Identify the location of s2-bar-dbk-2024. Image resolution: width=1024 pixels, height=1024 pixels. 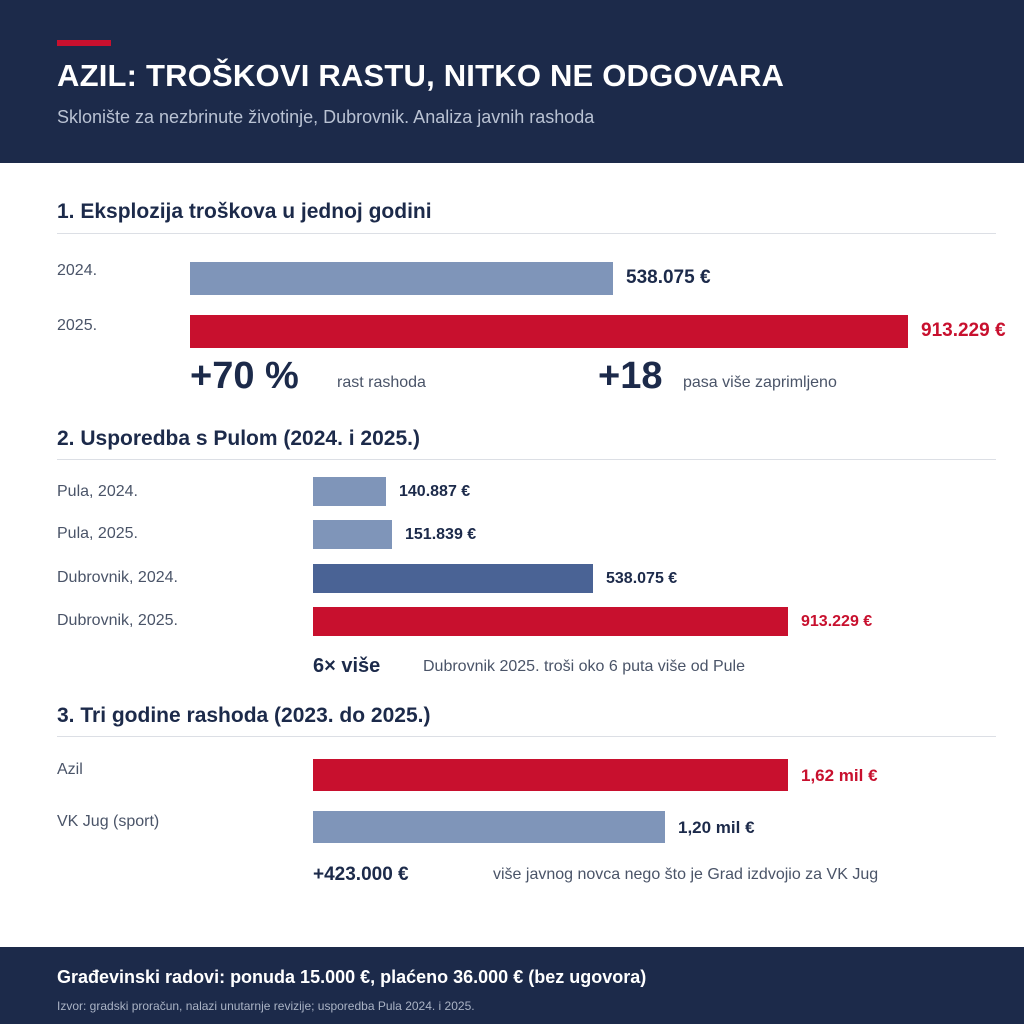
(453, 578).